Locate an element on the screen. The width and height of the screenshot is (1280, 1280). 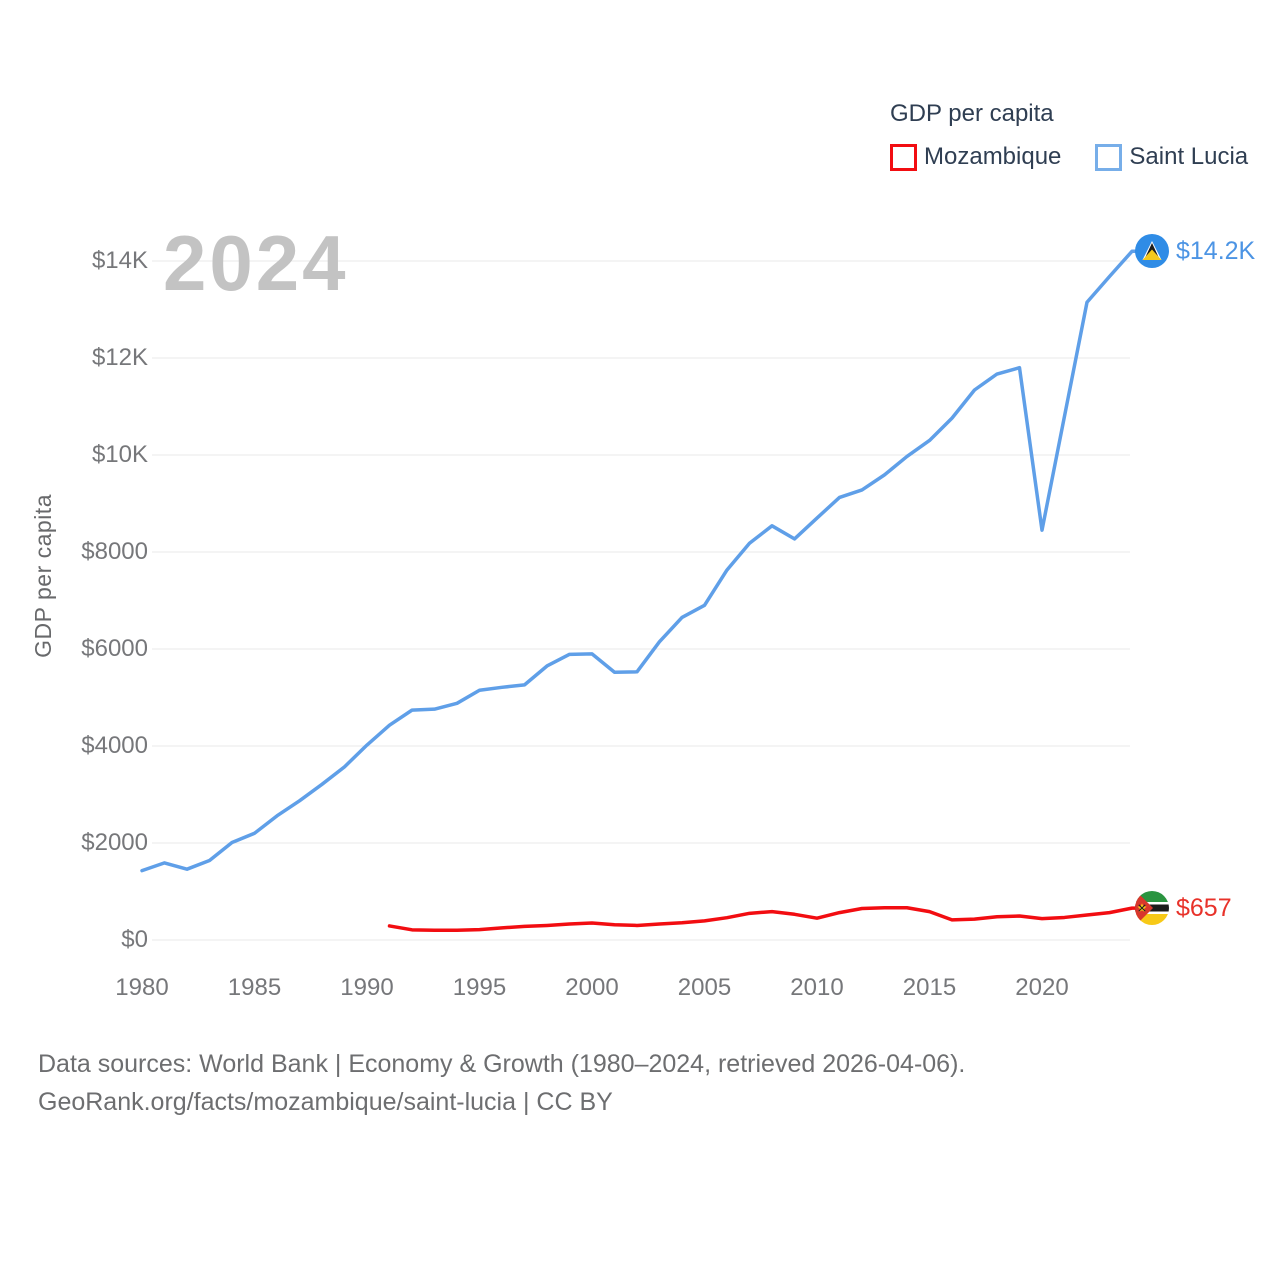
mozambique-value-label: $657 is located at coordinates (1204, 908).